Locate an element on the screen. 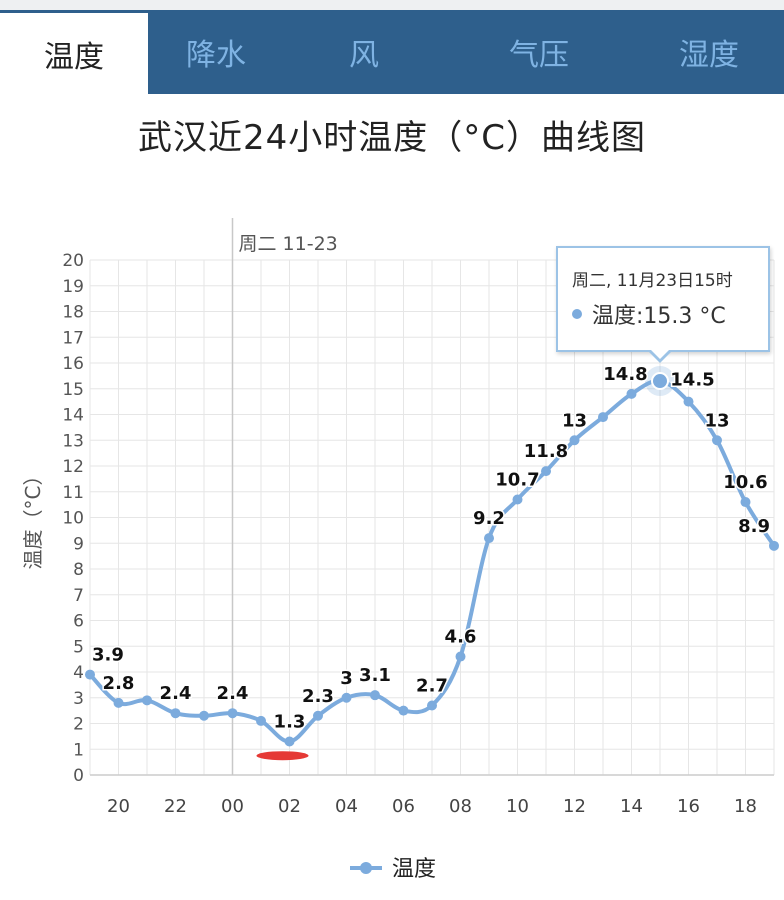 This screenshot has width=784, height=900. x-tick-label: 10 is located at coordinates (517, 806).